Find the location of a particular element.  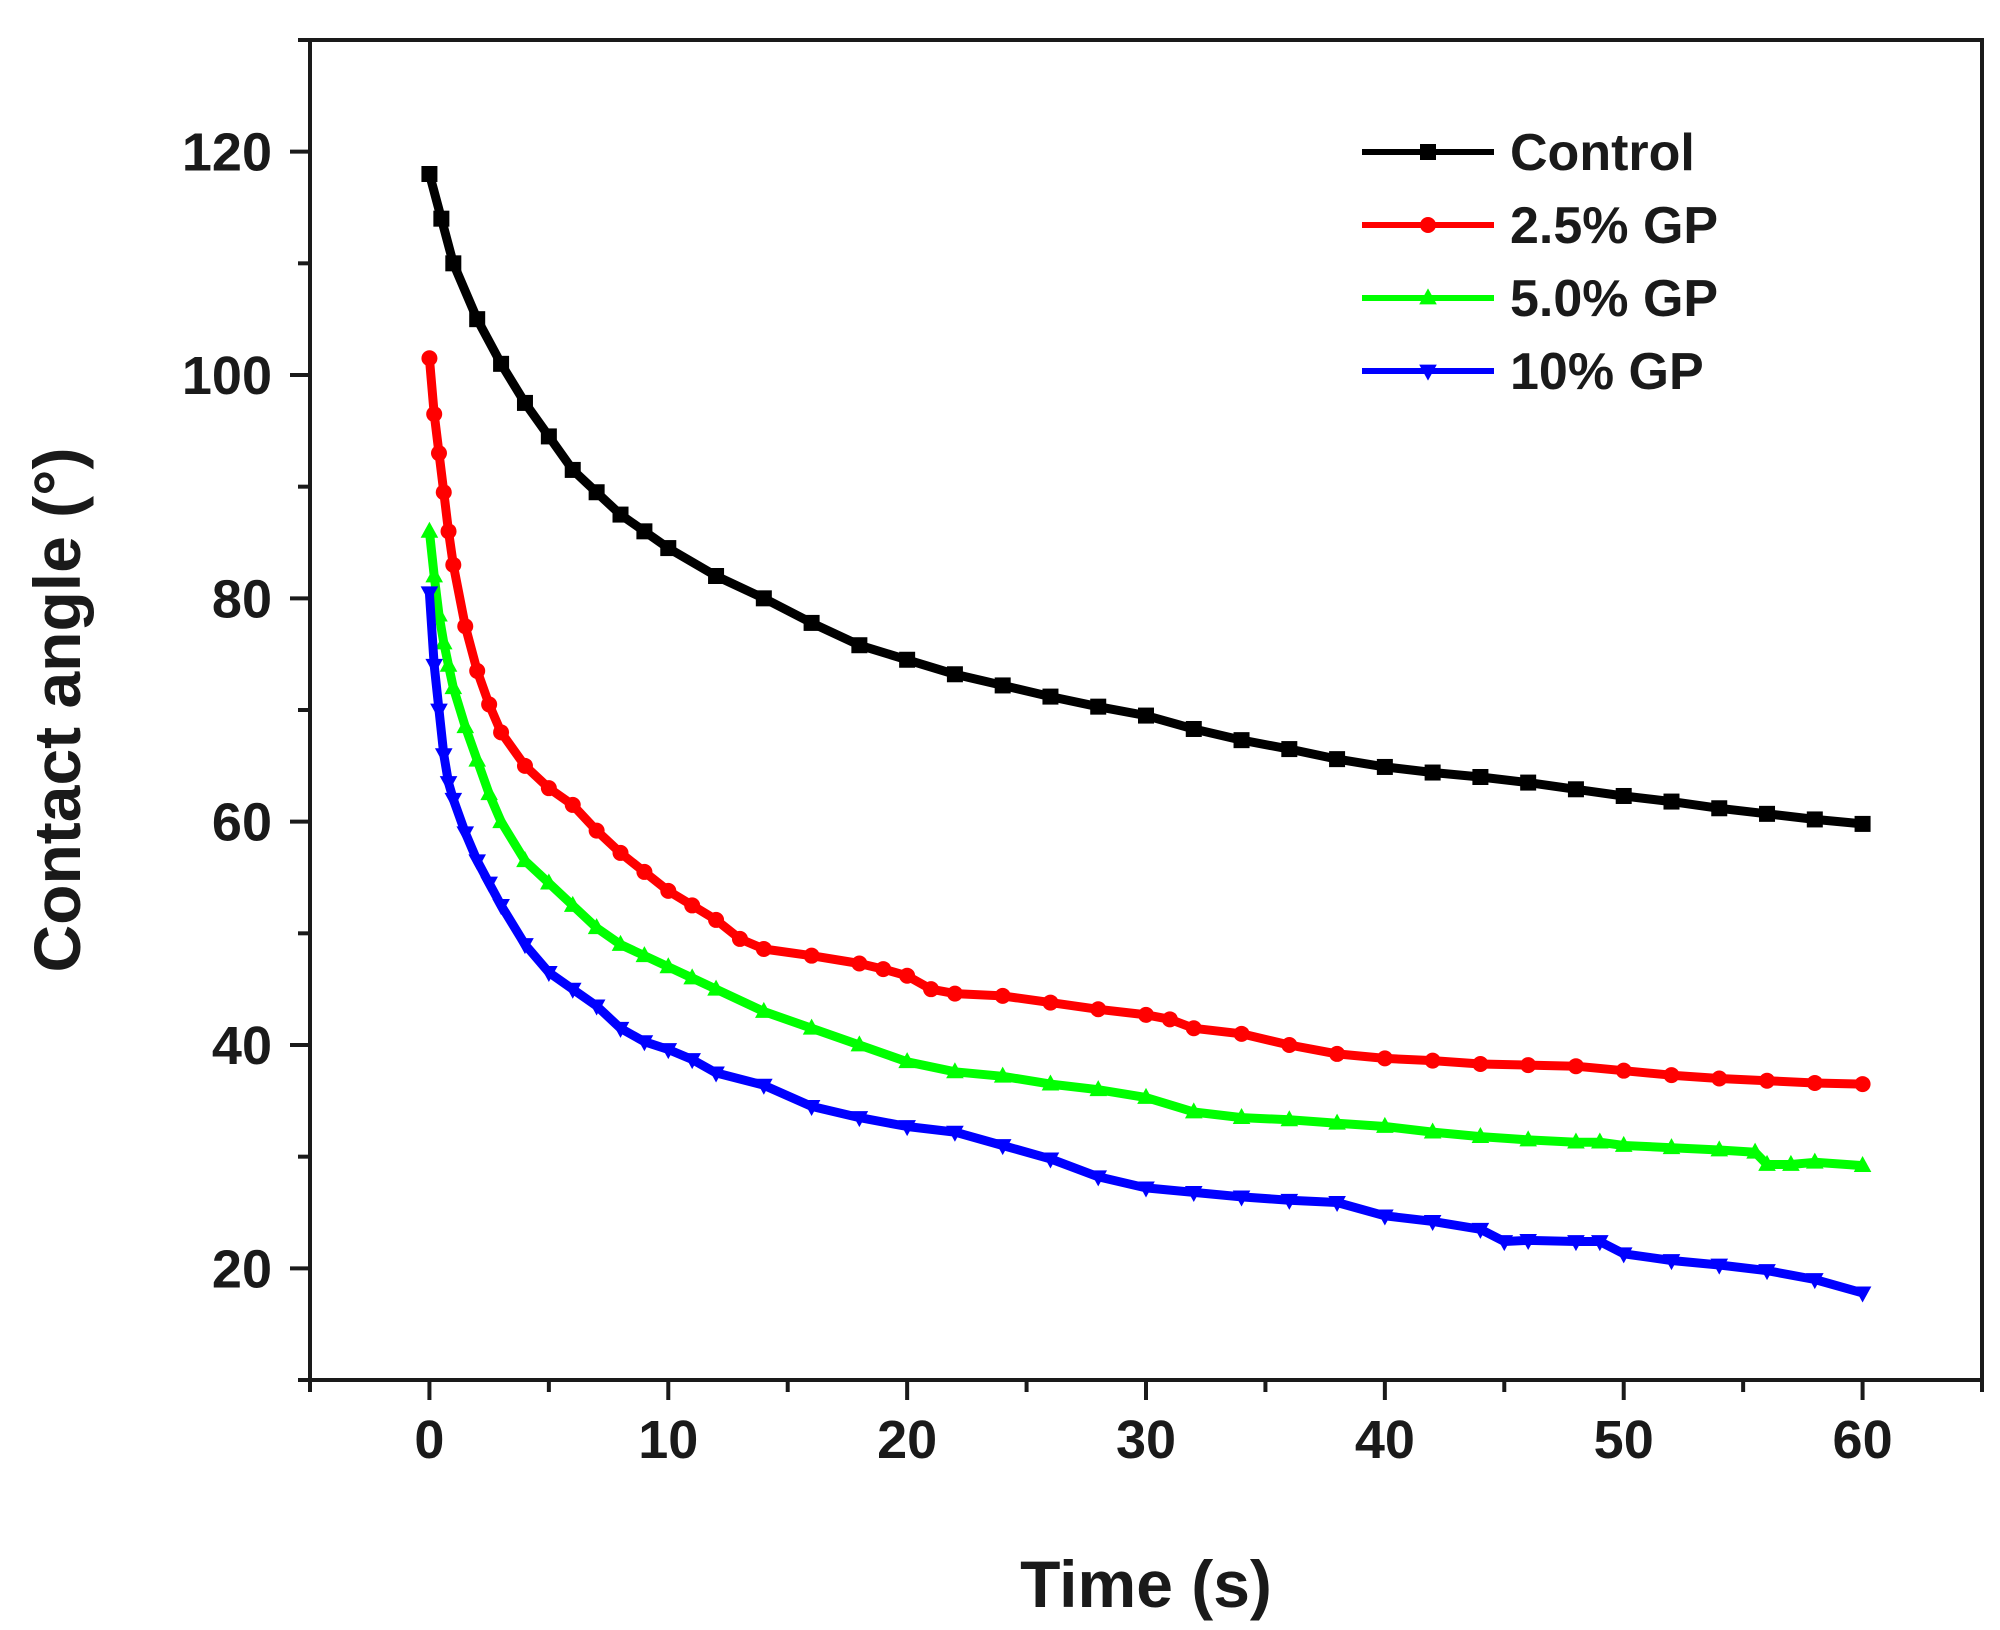

y-axis-title: Contact angle (°) is located at coordinates (57, 709).